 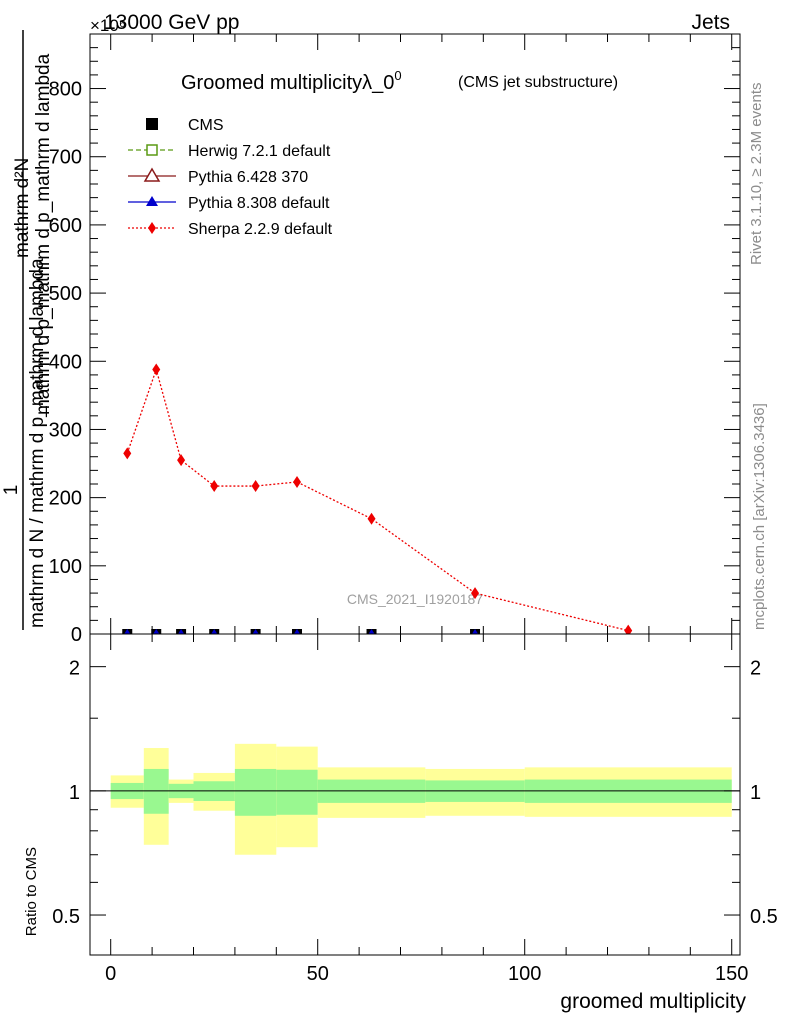 I want to click on energy-label: 13000 GeV pp, so click(x=171, y=22).